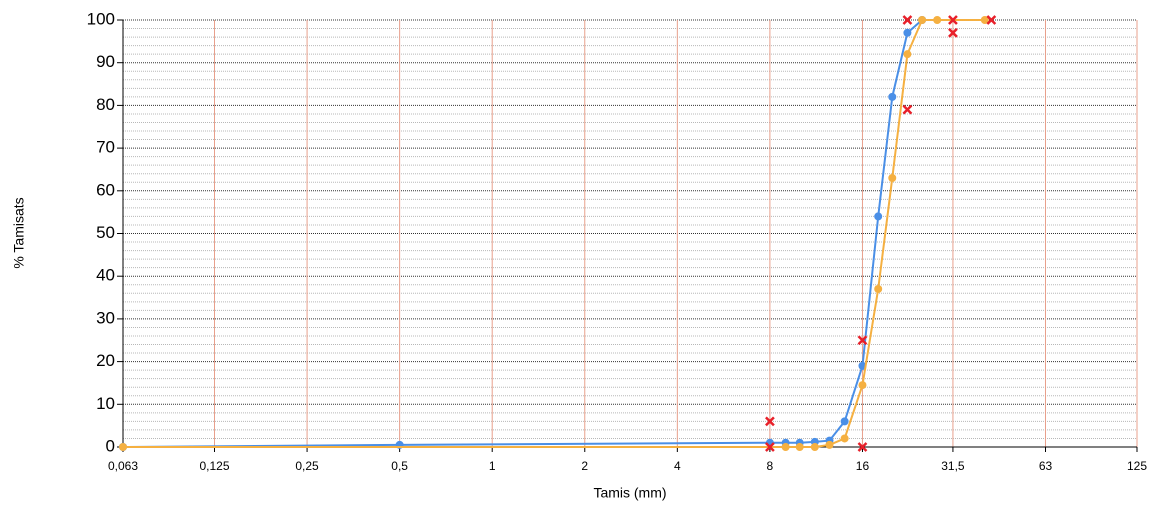 This screenshot has height=512, width=1153. I want to click on y-tick-label: 20, so click(105, 360).